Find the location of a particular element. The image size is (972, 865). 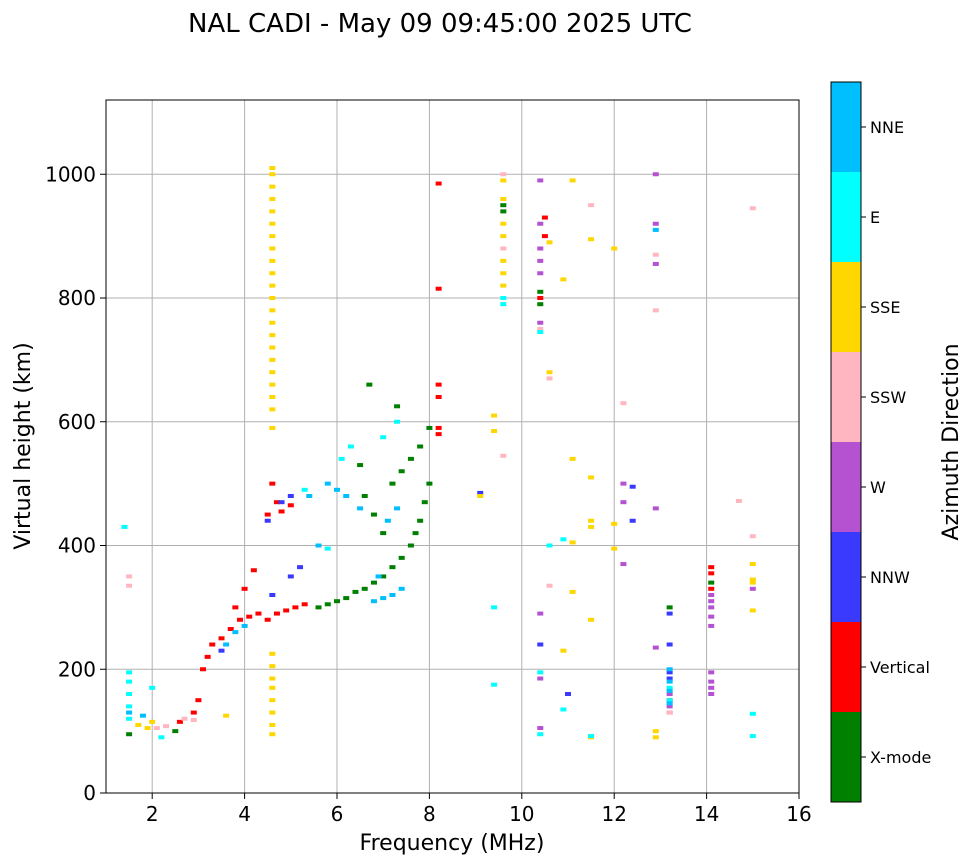

colorbar-frame is located at coordinates (846, 442).